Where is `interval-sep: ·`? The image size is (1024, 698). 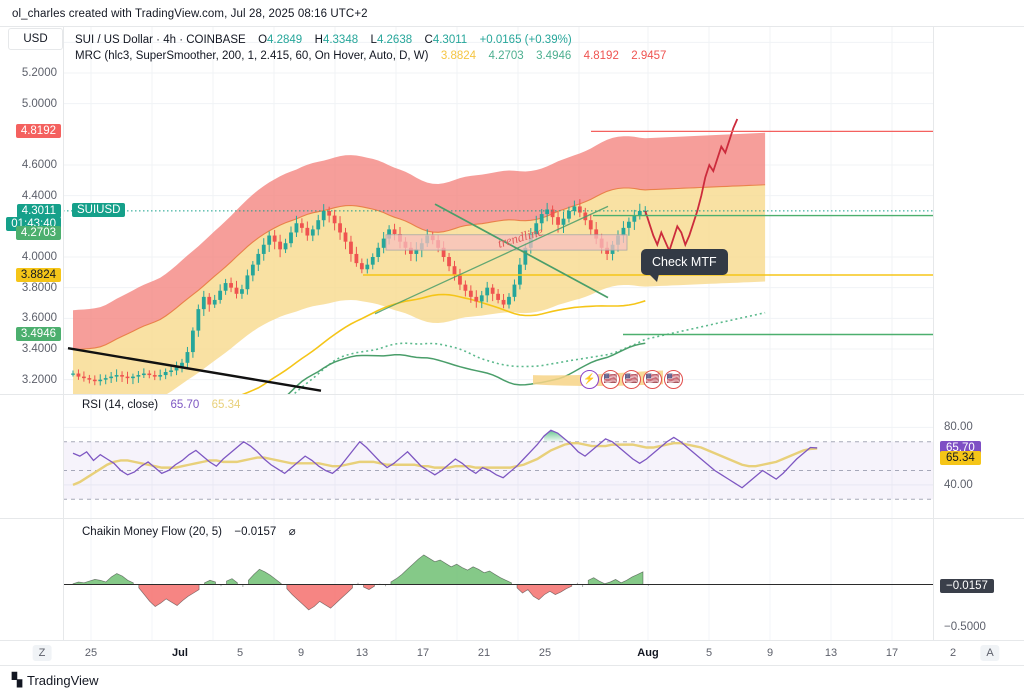
interval-sep: · is located at coordinates (160, 40).